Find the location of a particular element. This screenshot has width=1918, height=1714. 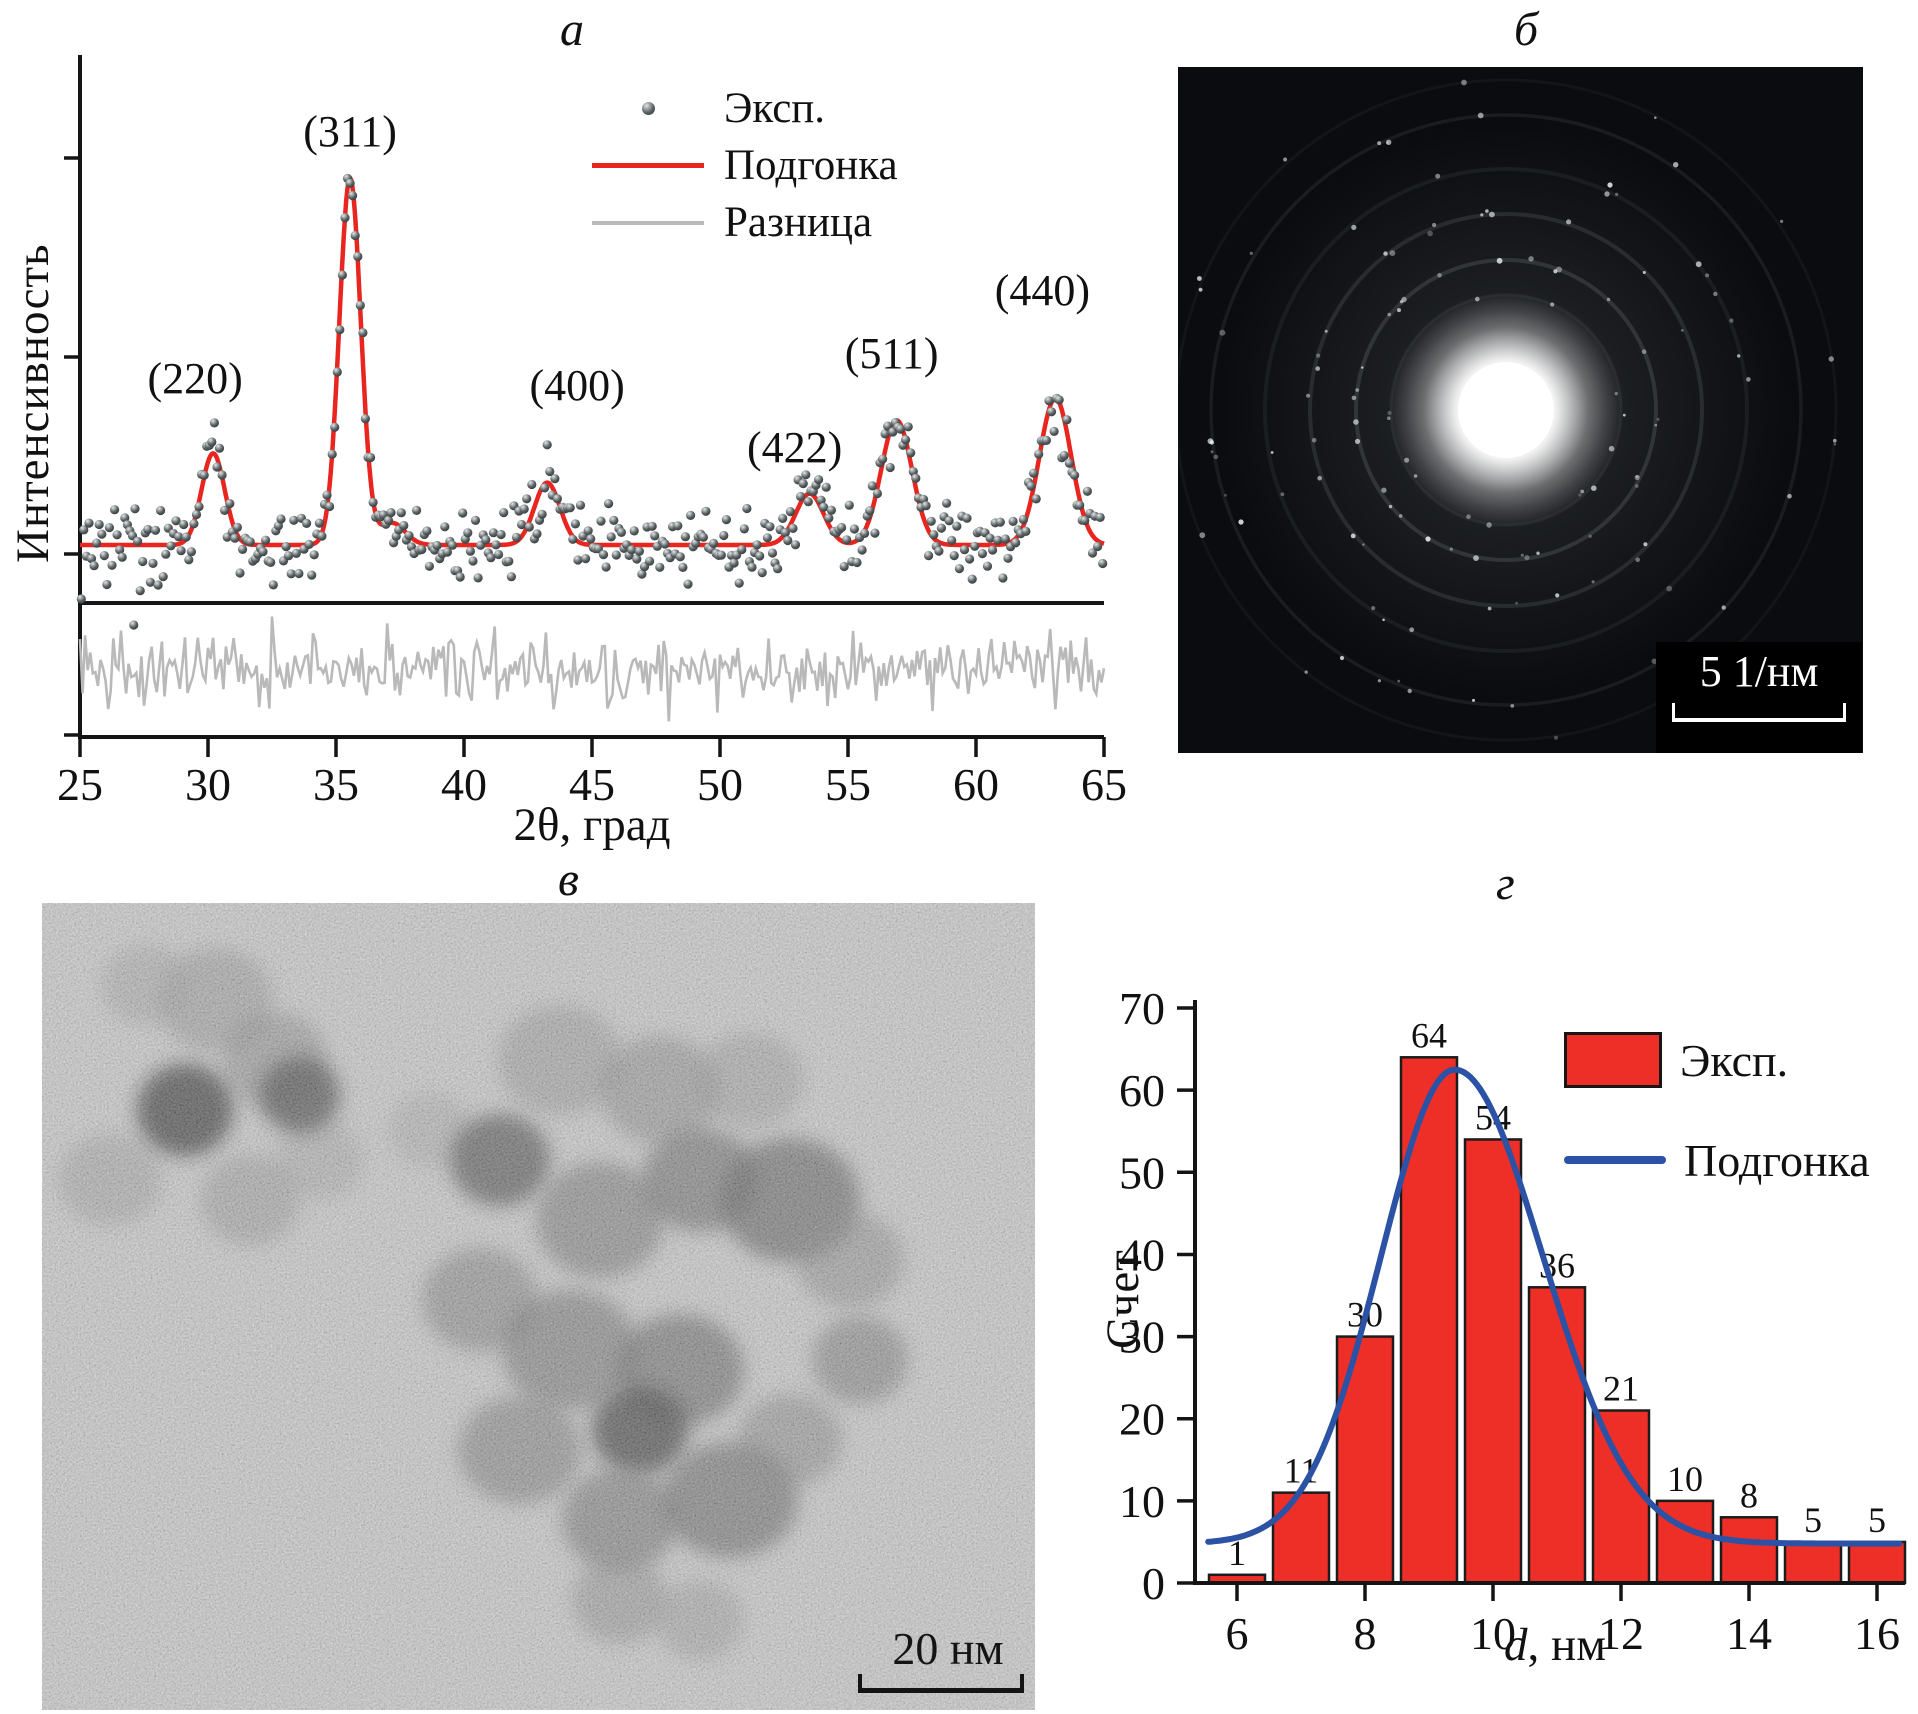

bar-value-label: 10 is located at coordinates (1685, 1479).